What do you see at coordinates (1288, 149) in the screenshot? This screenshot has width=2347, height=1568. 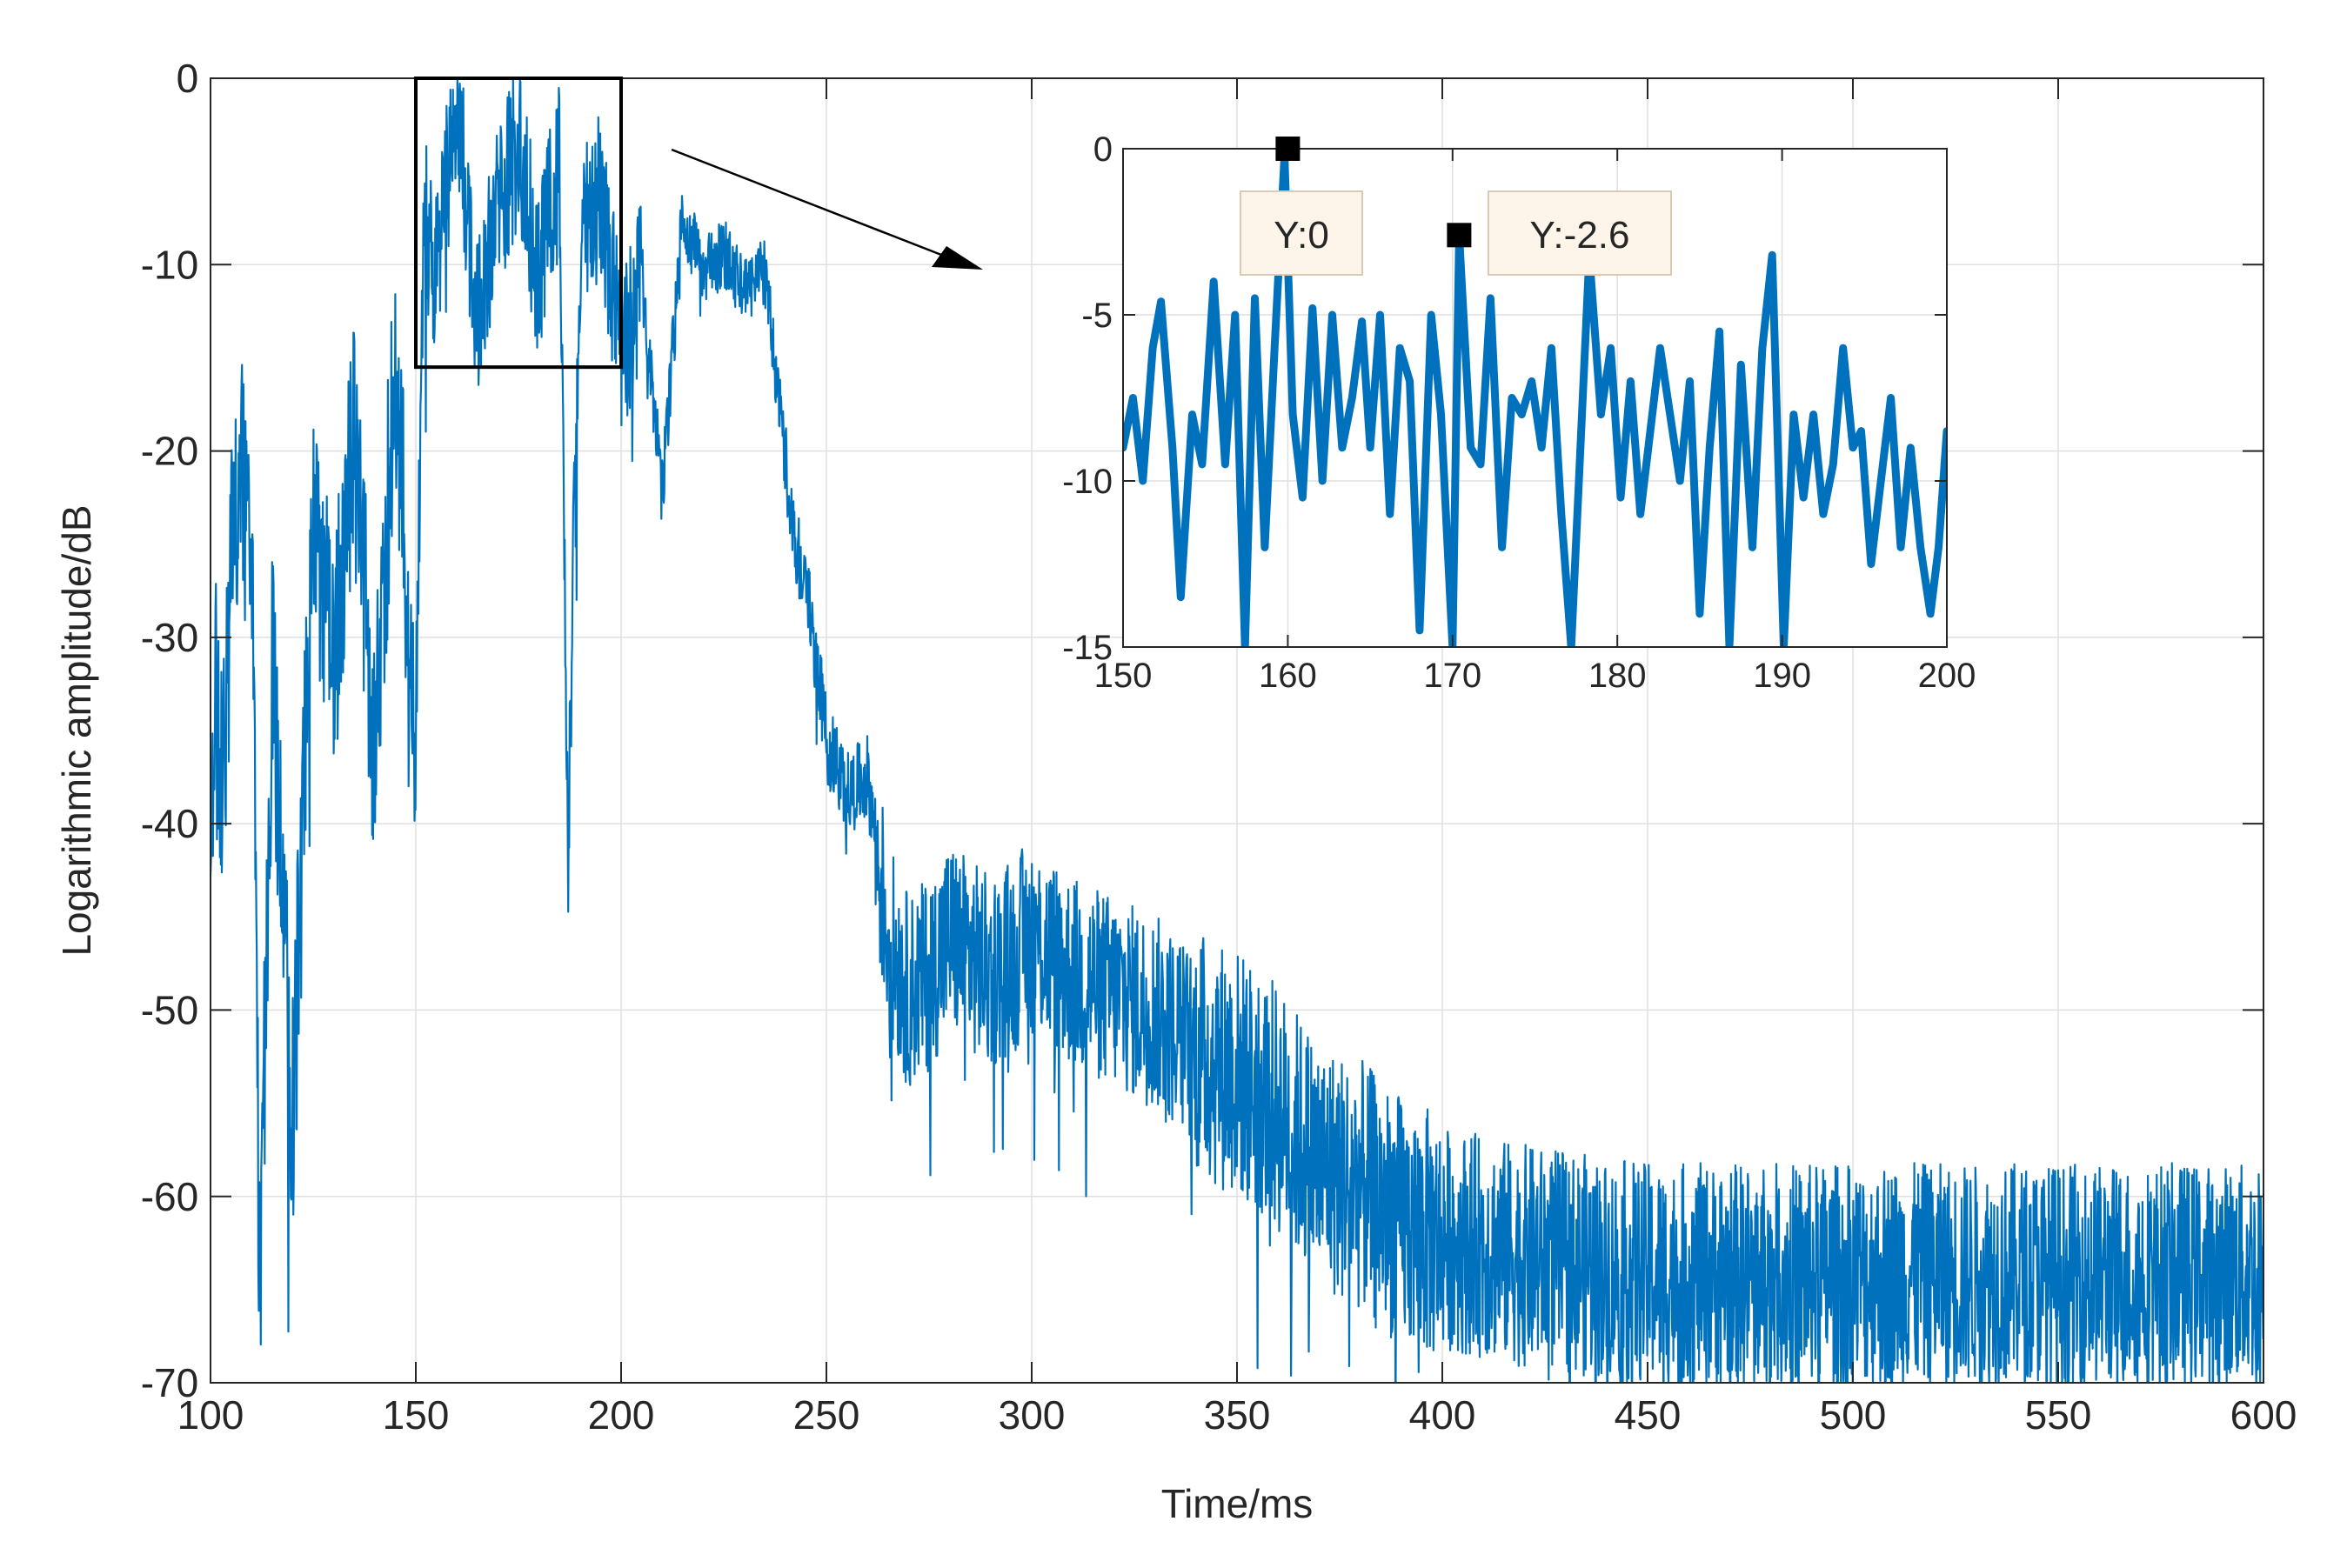 I see `datatip-1-marker` at bounding box center [1288, 149].